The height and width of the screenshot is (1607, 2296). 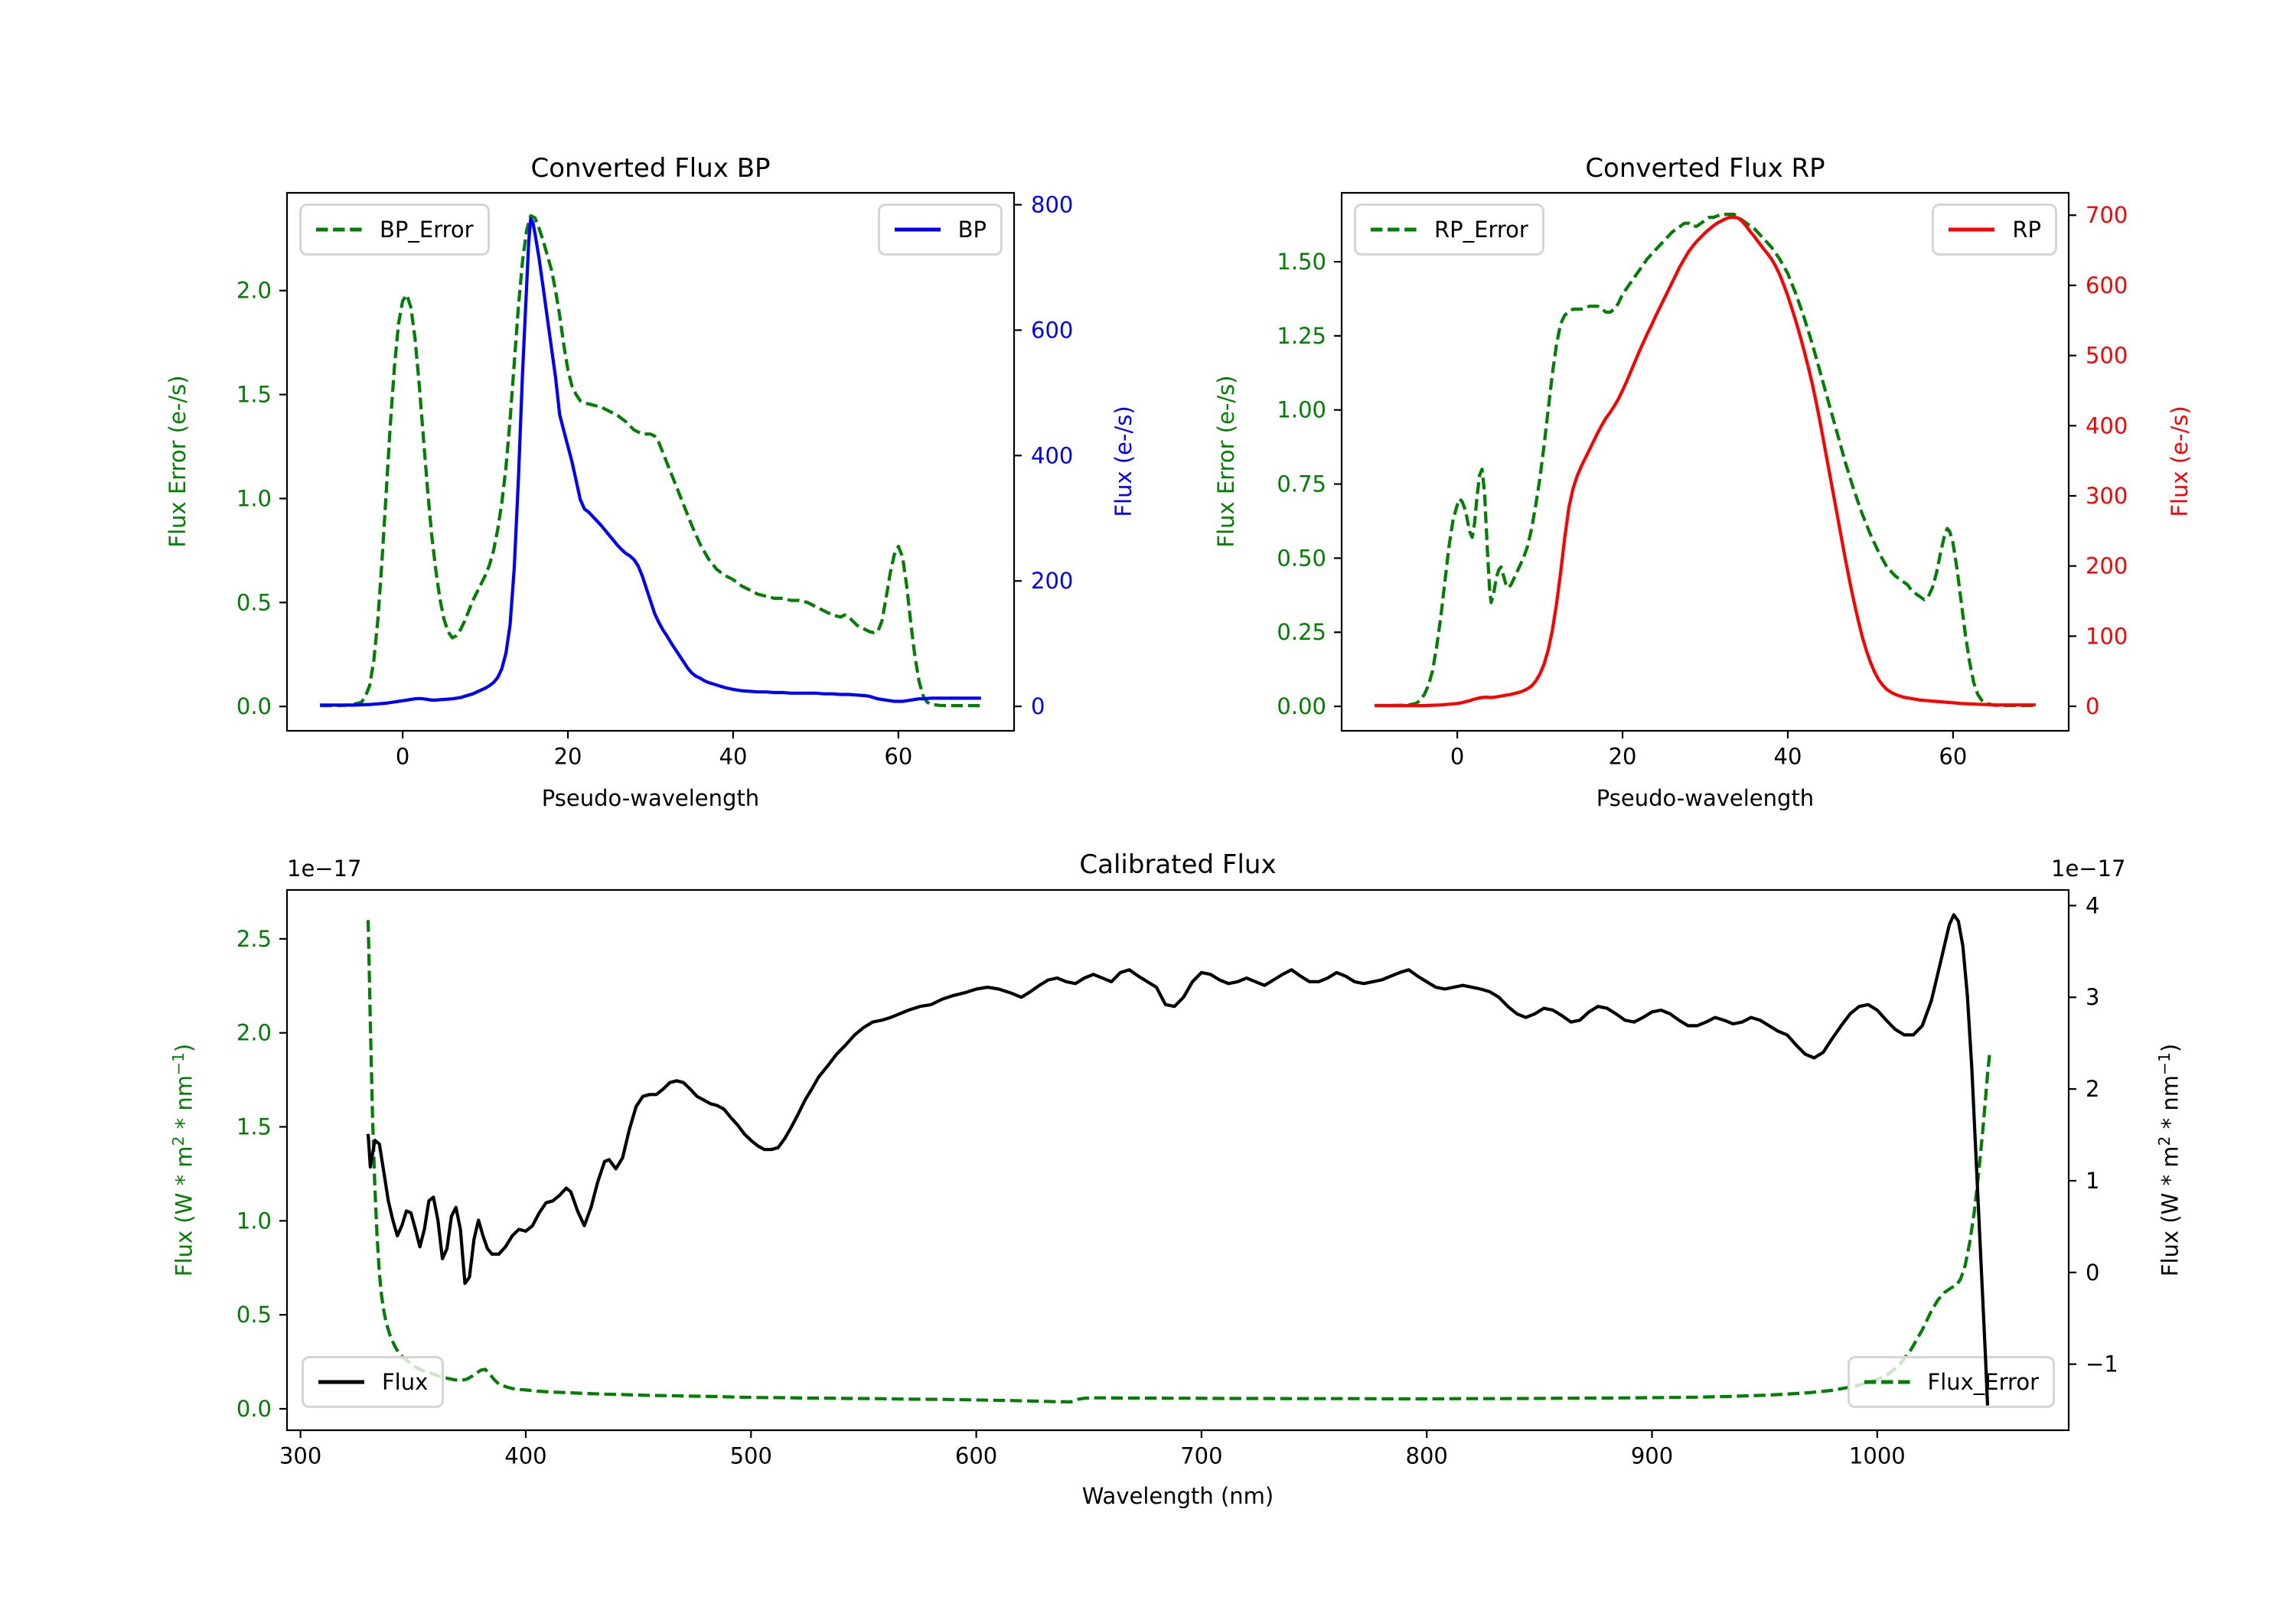 I want to click on bp-legend-sample-solid-line-icon, so click(x=917, y=229).